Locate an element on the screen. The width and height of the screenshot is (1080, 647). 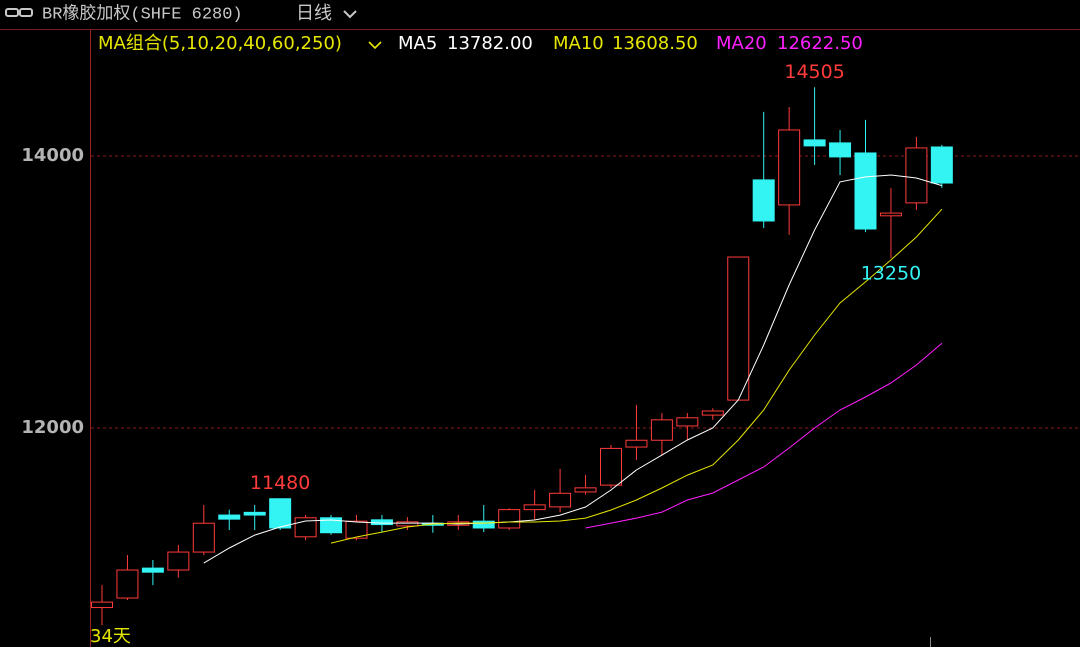
y-tick-label: 14000 is located at coordinates (52, 155).